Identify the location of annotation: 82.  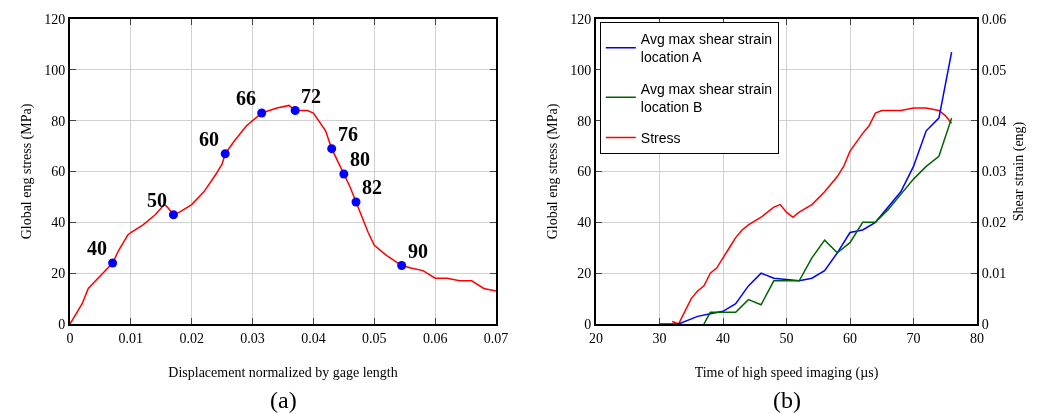
(372, 187).